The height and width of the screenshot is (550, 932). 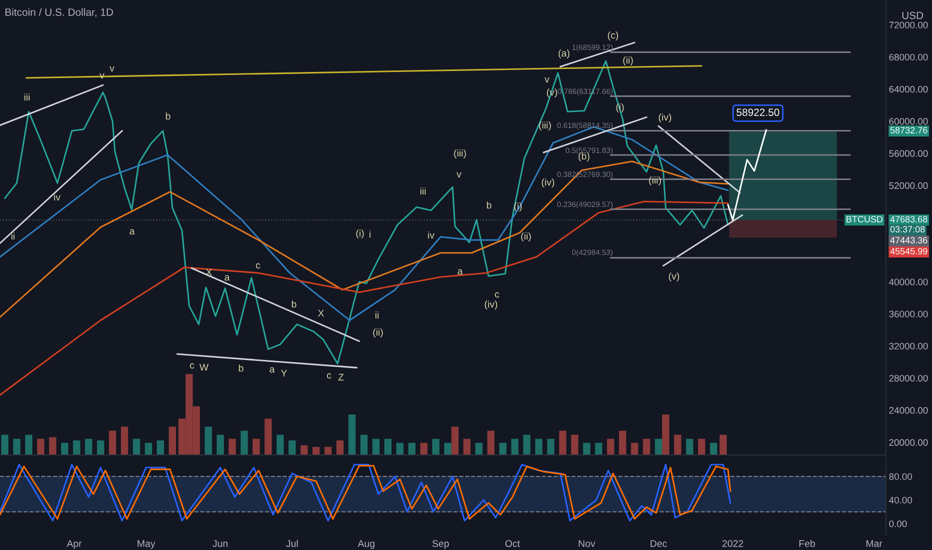 What do you see at coordinates (908, 378) in the screenshot?
I see `y-tick-label: 28000.00` at bounding box center [908, 378].